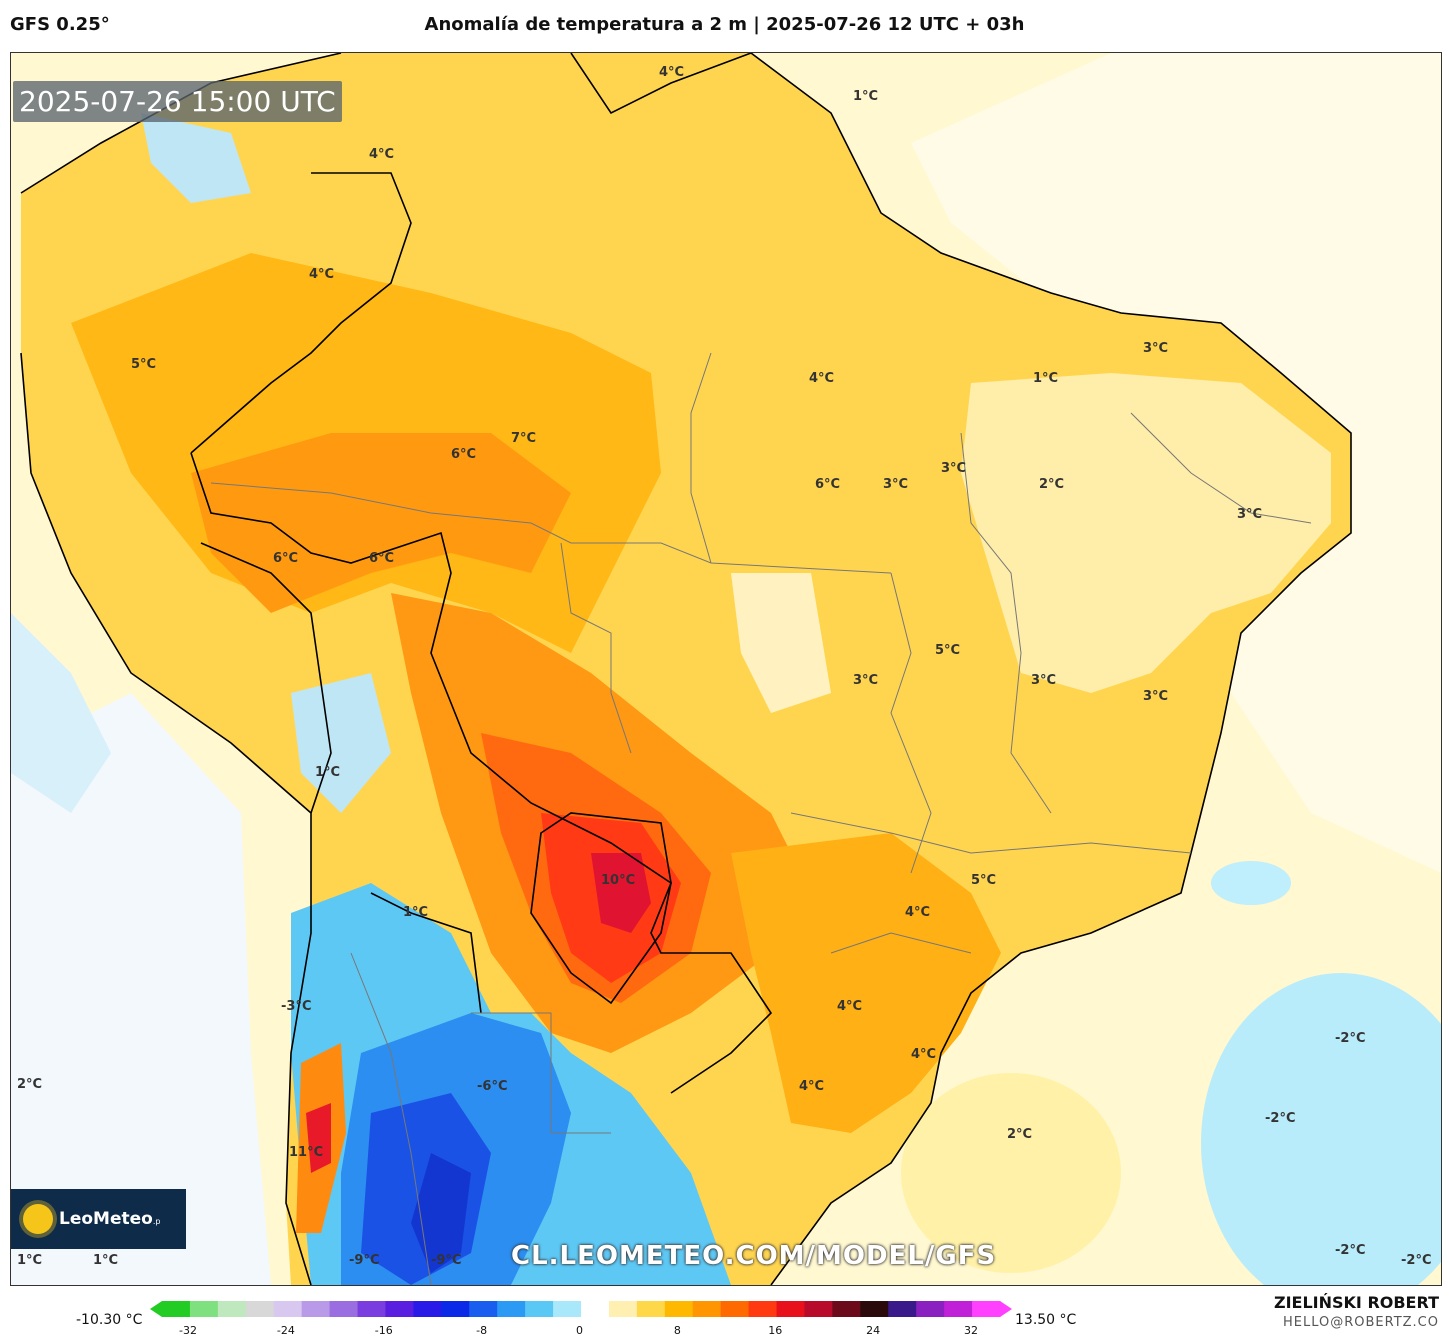  I want to click on leometeo-logo: LeoMeteo.p, so click(98, 1219).